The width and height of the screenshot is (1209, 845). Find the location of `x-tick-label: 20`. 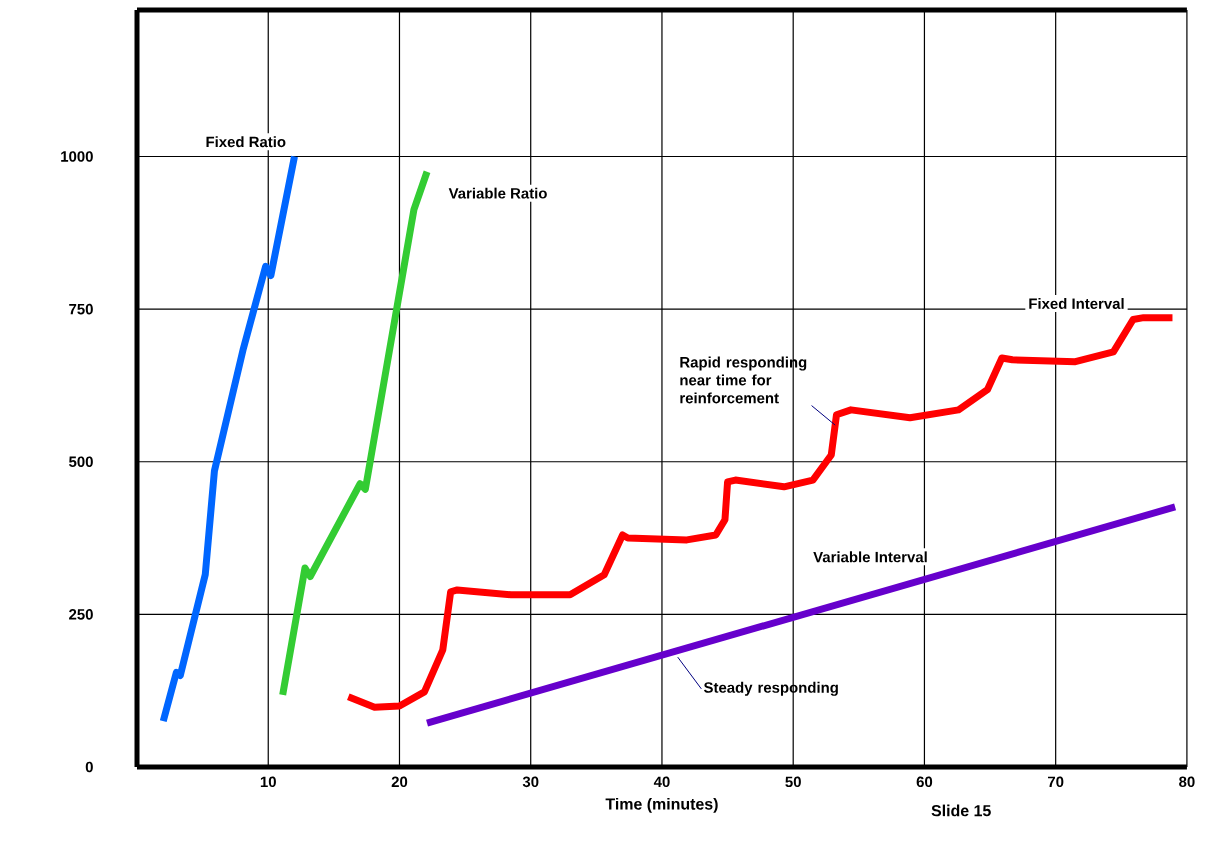

x-tick-label: 20 is located at coordinates (399, 782).